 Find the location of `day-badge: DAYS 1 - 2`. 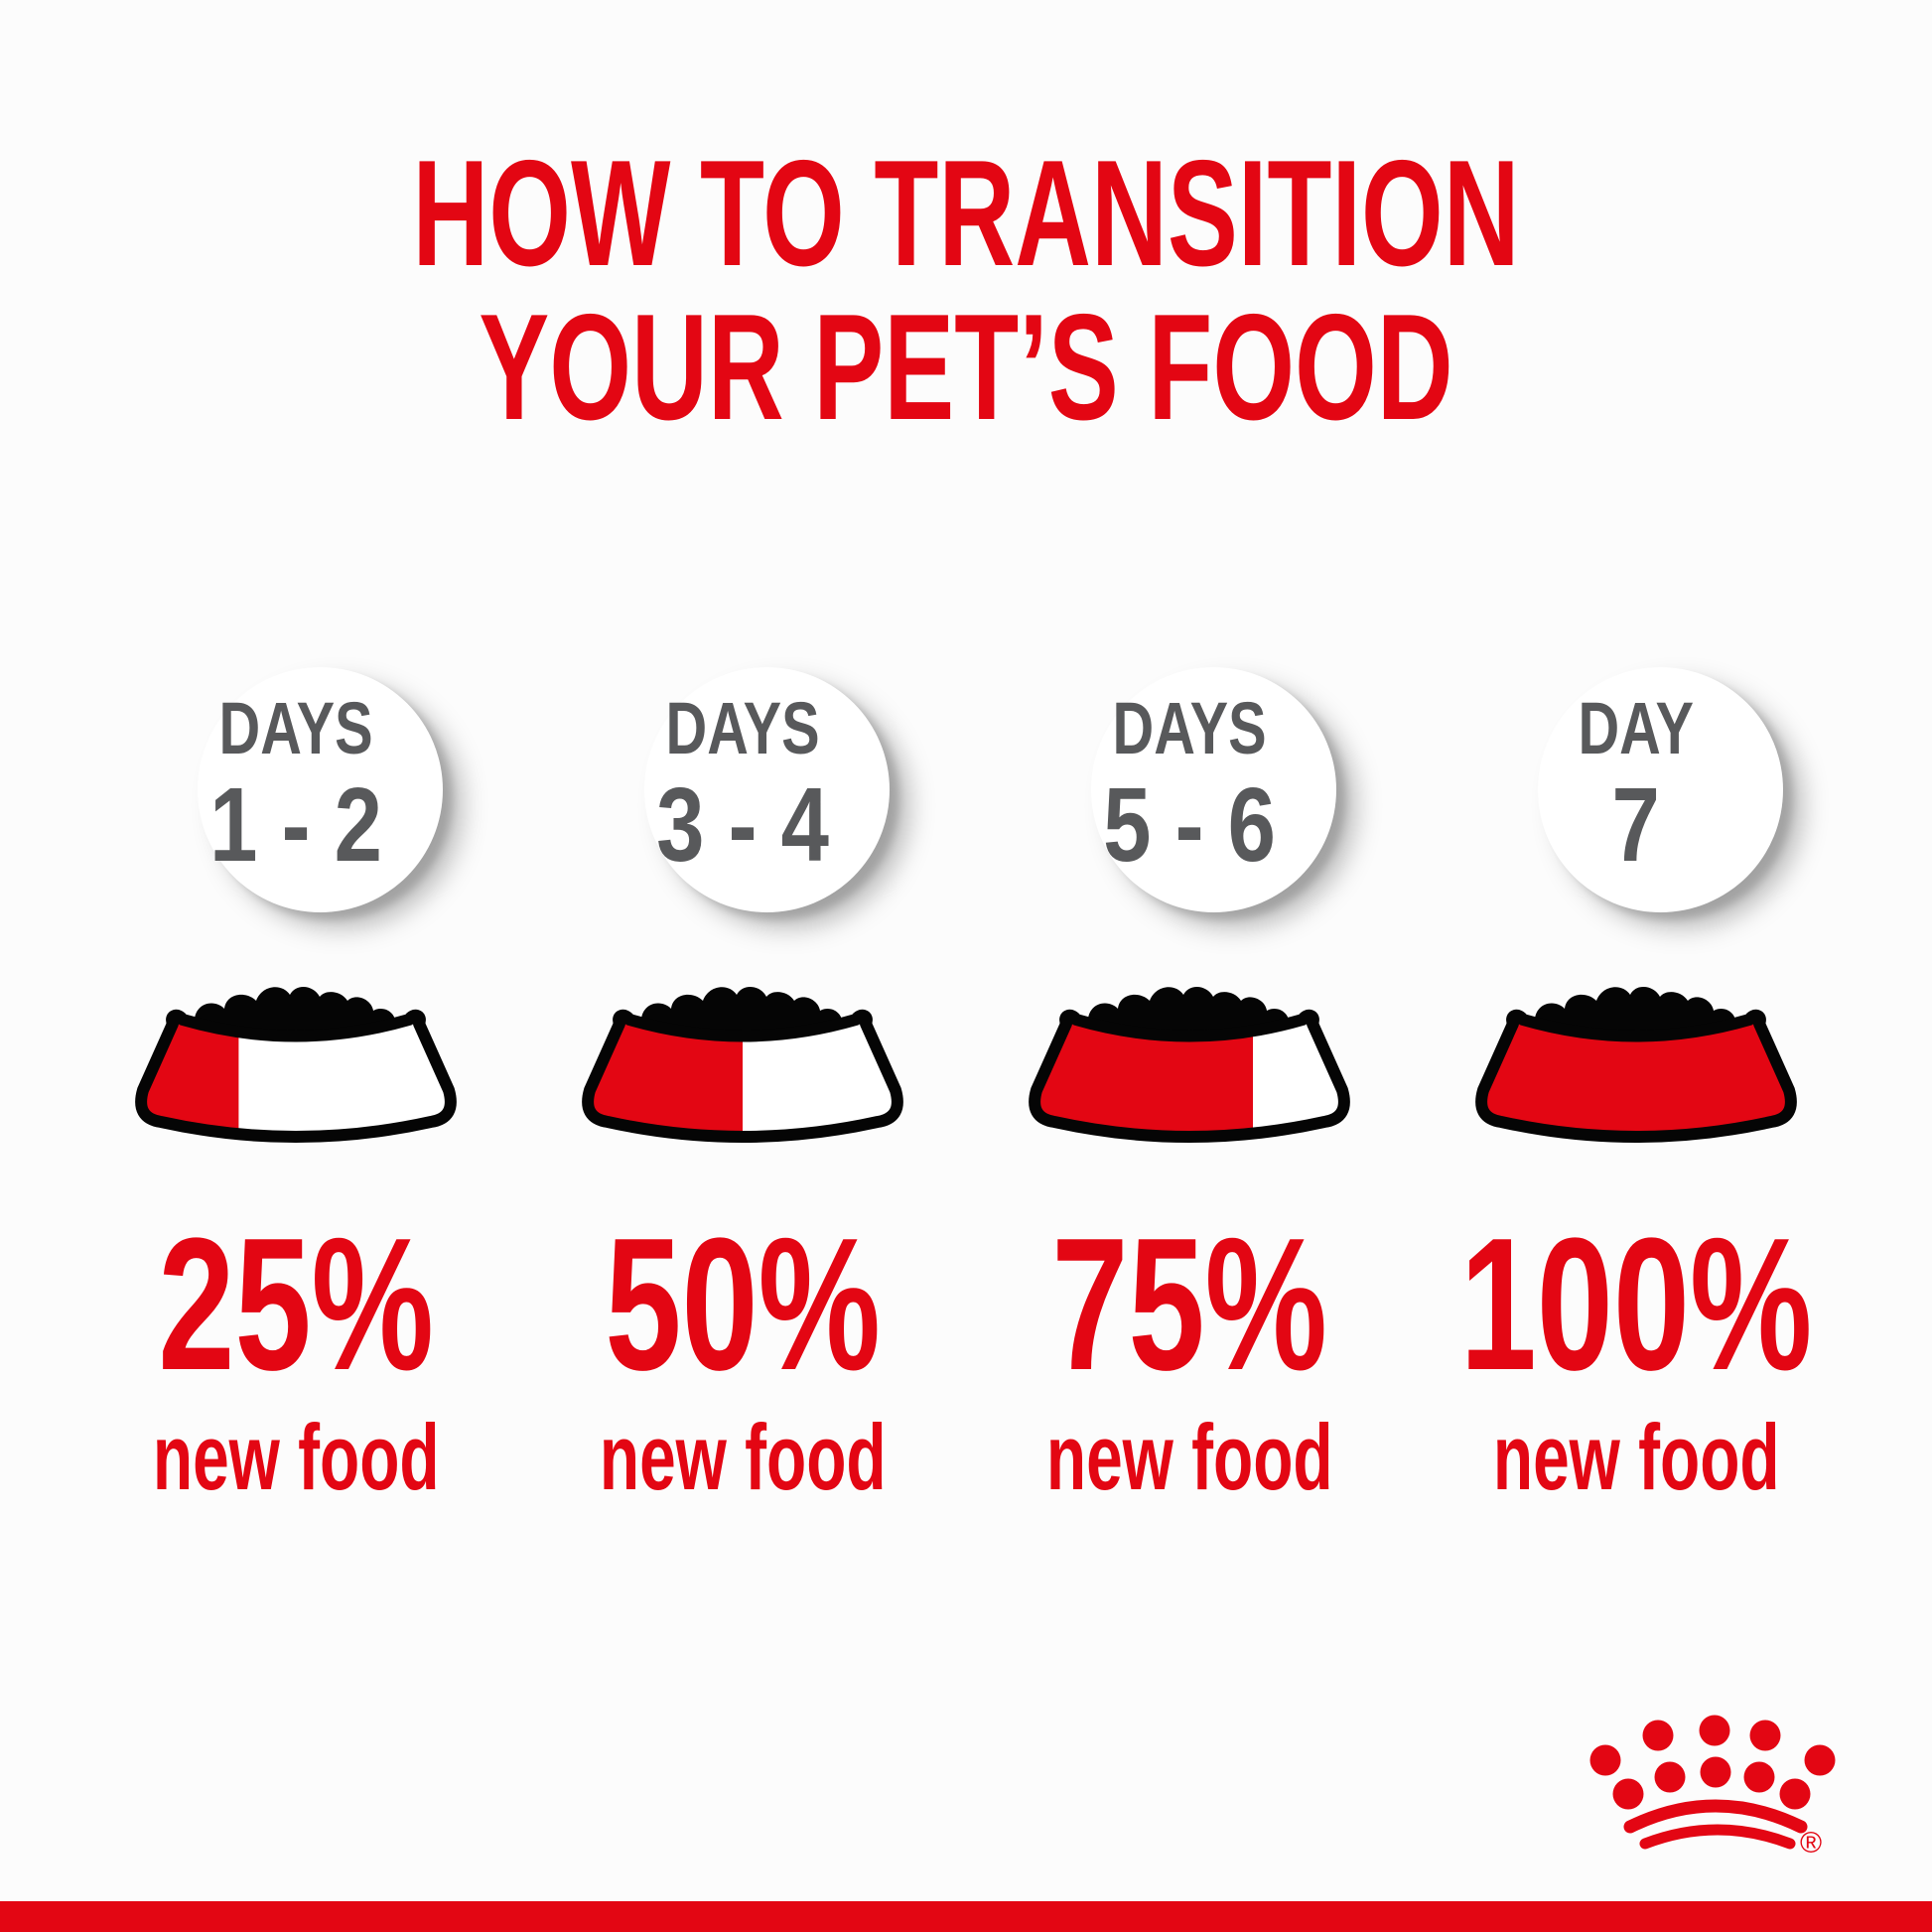

day-badge: DAYS 1 - 2 is located at coordinates (320, 789).